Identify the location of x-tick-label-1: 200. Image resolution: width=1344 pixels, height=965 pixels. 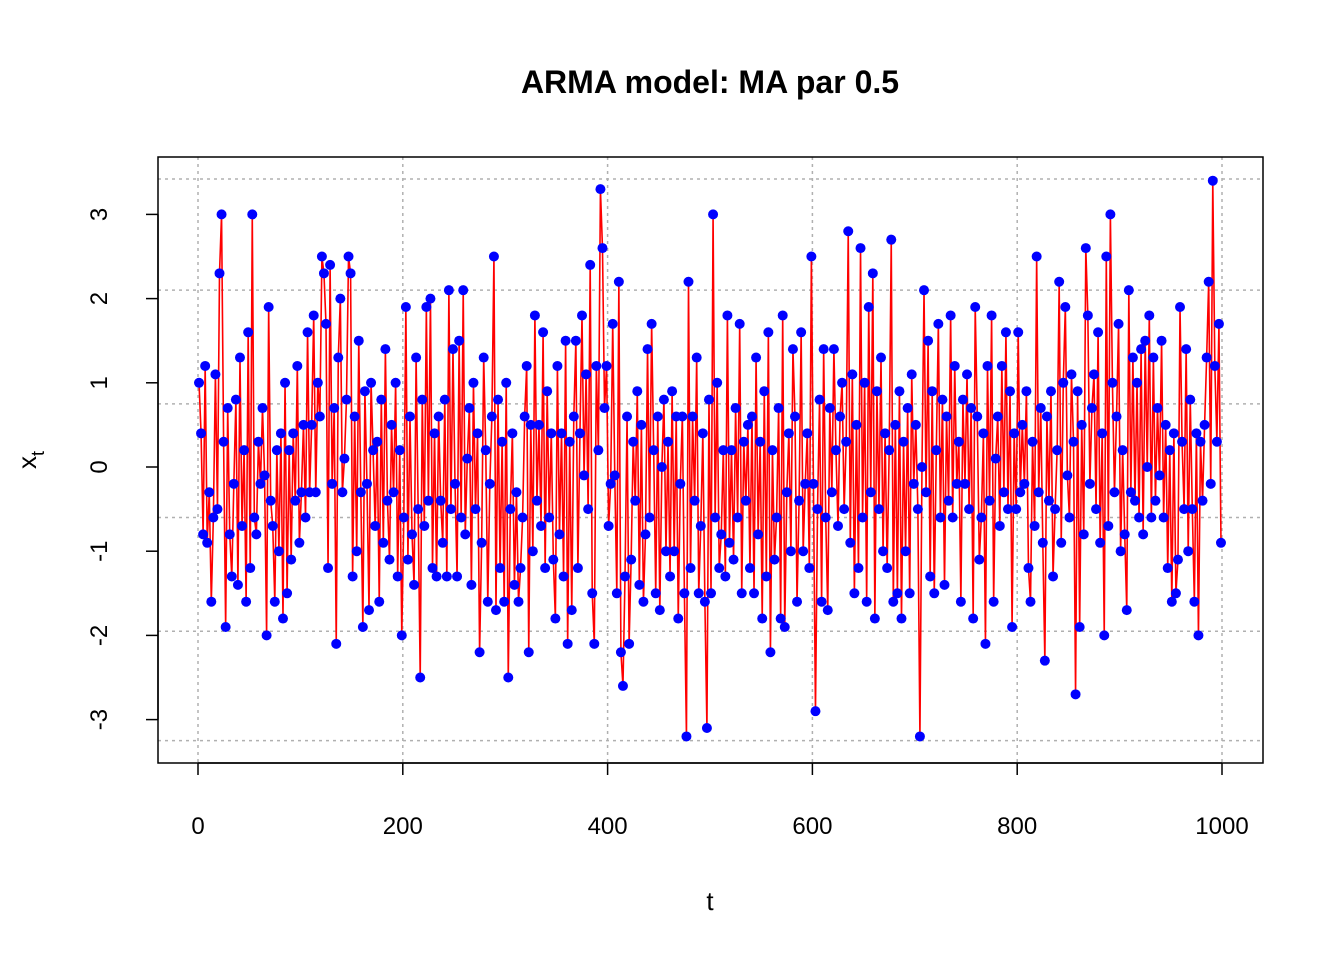
(403, 826).